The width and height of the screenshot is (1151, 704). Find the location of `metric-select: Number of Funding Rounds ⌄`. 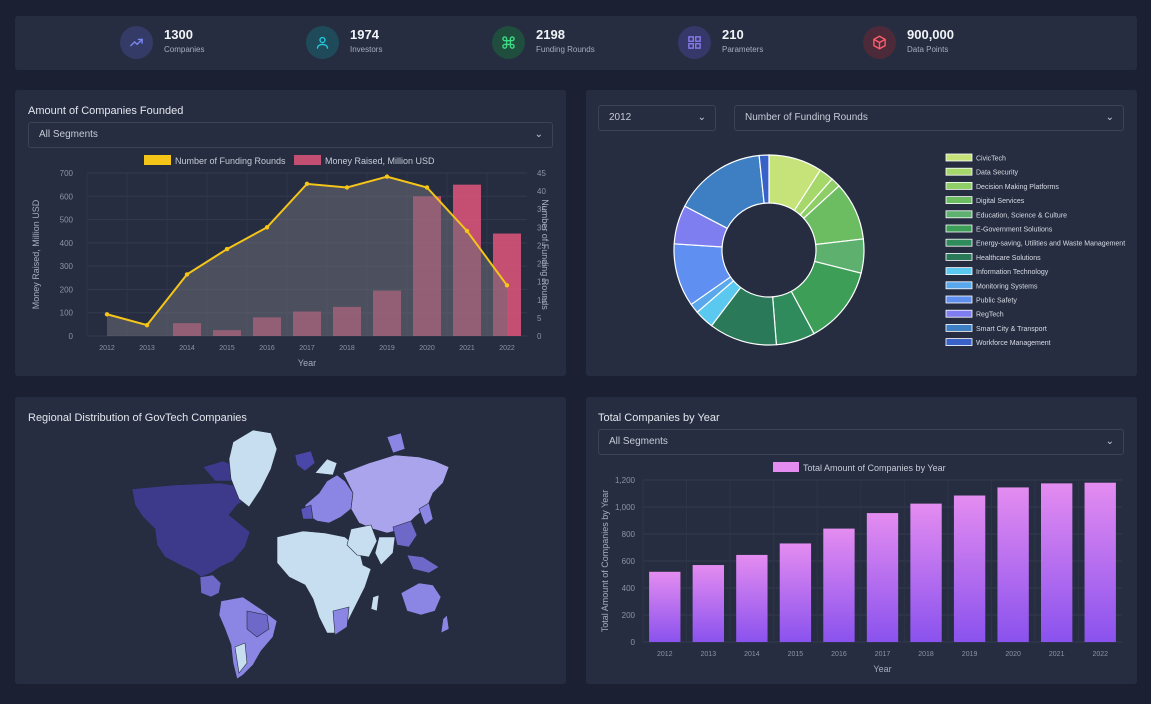

metric-select: Number of Funding Rounds ⌄ is located at coordinates (929, 118).